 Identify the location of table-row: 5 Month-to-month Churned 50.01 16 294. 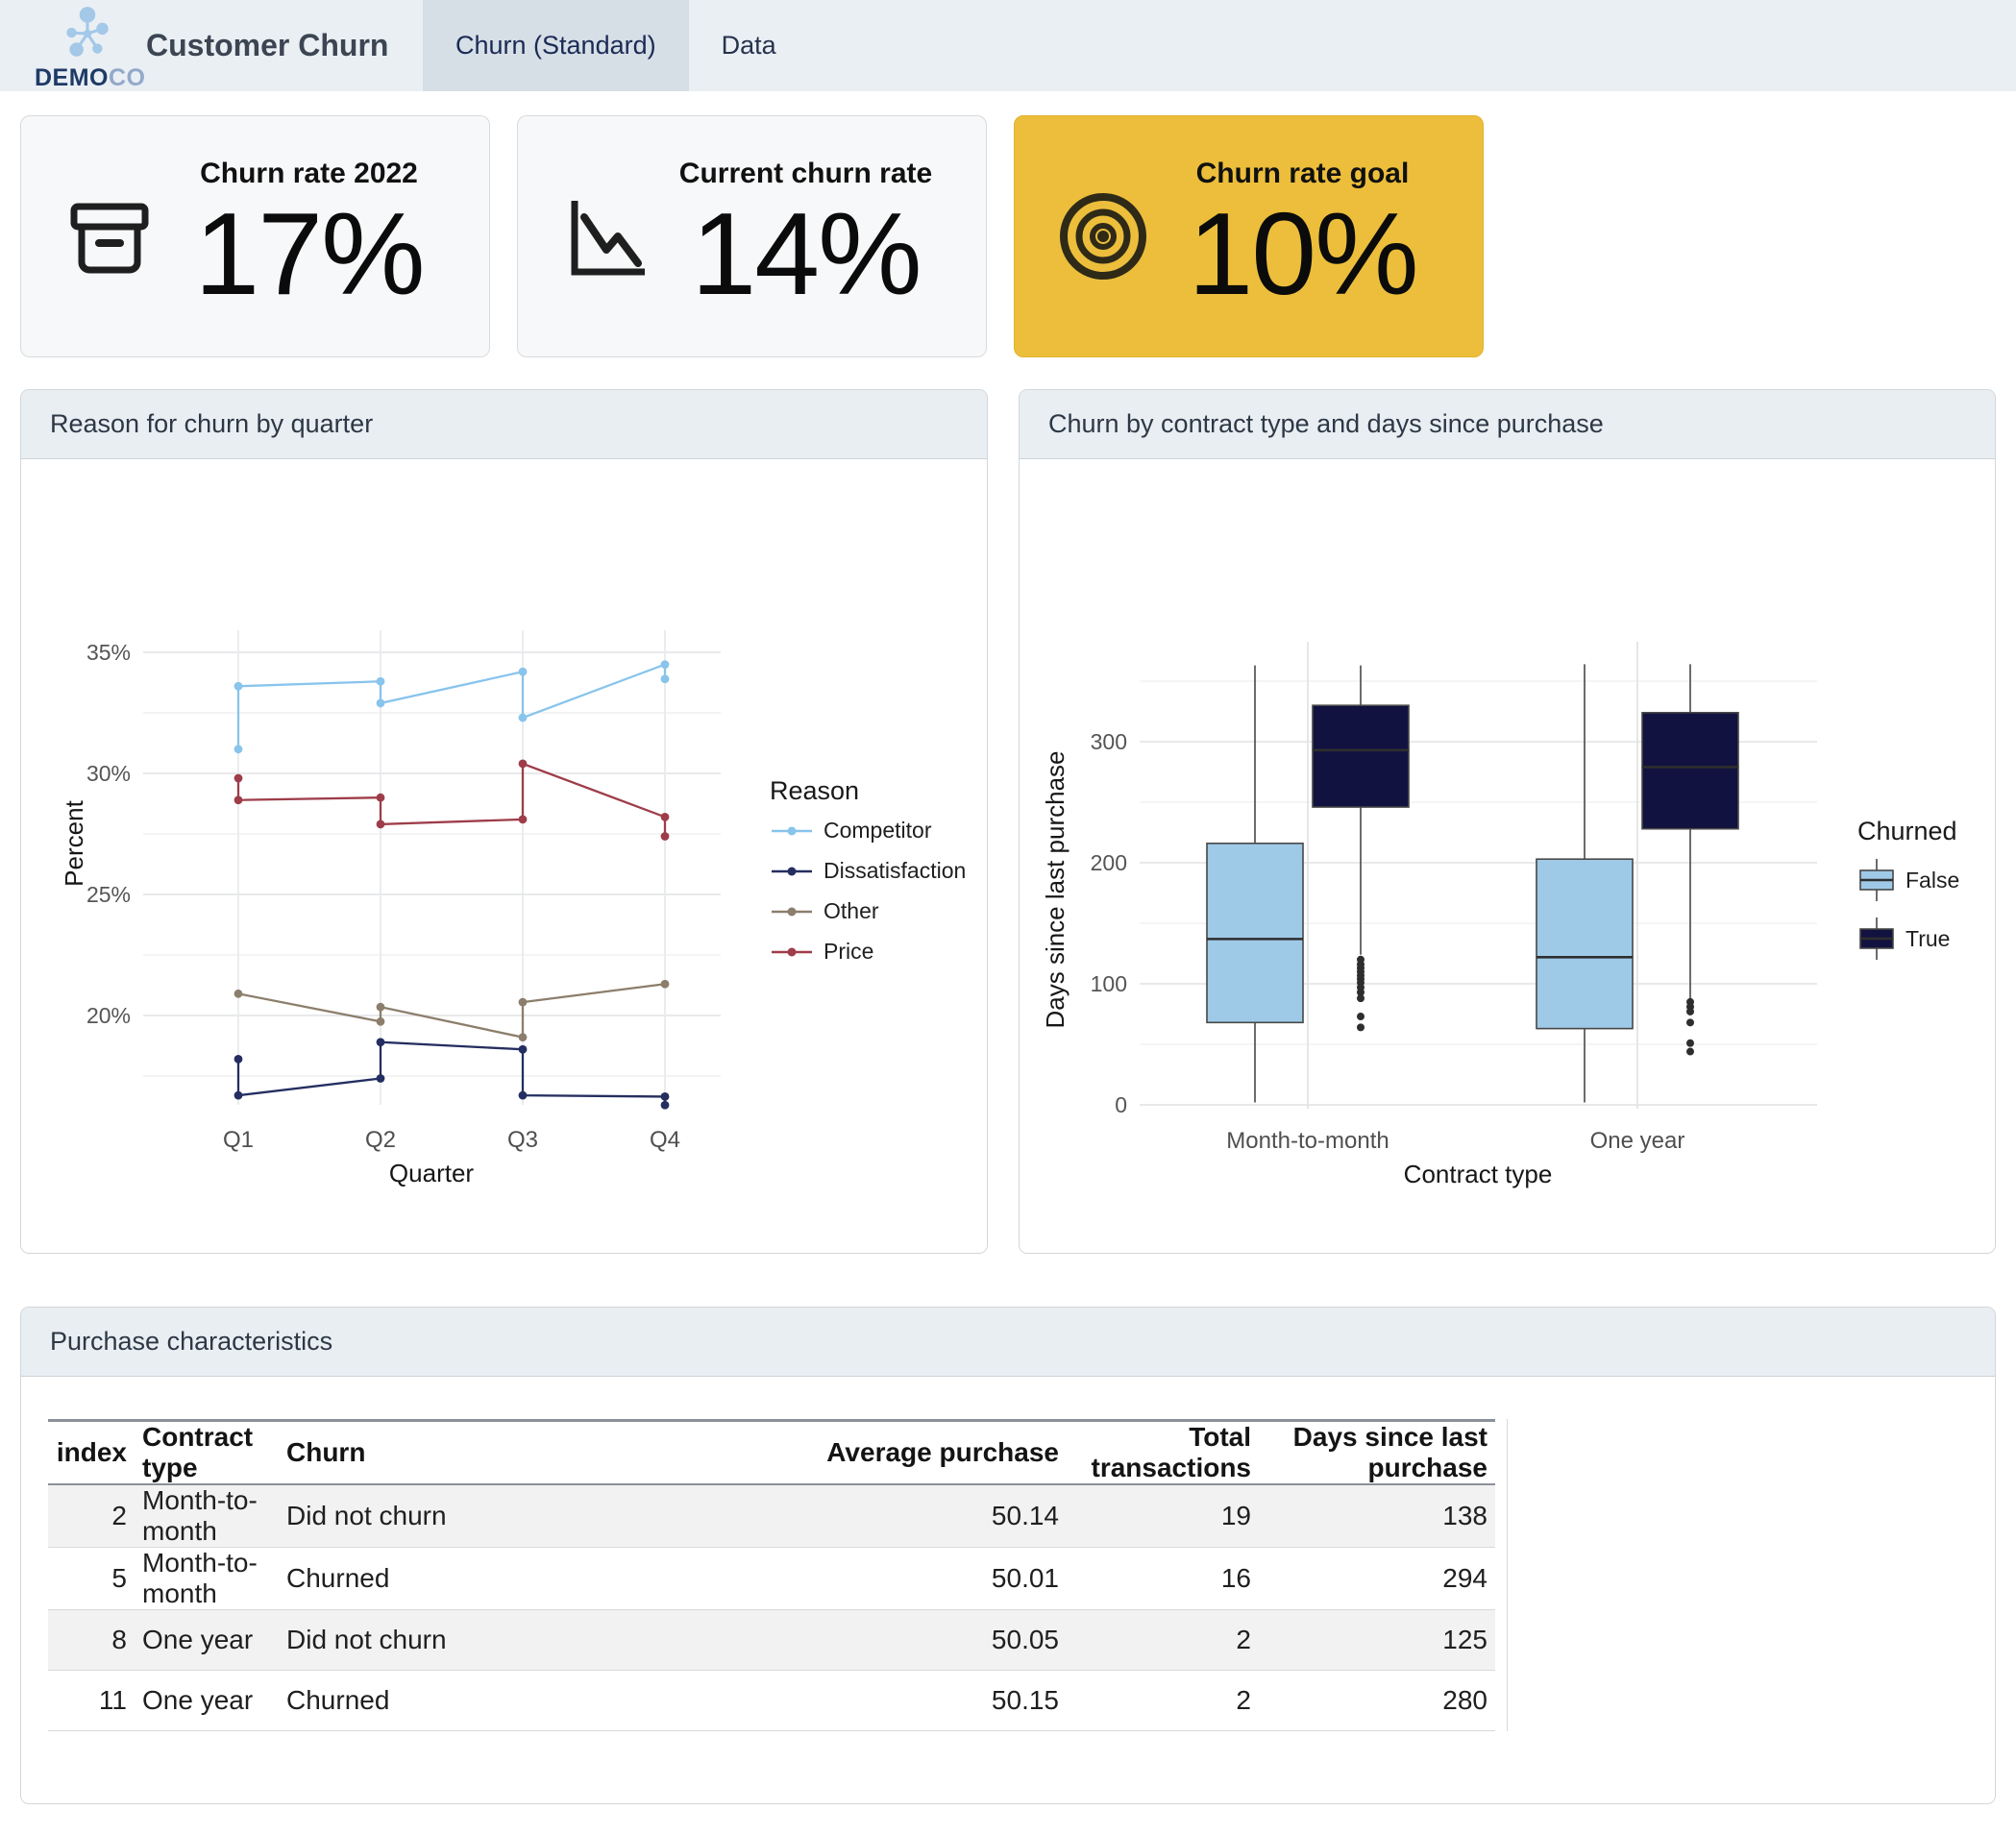
(771, 1579).